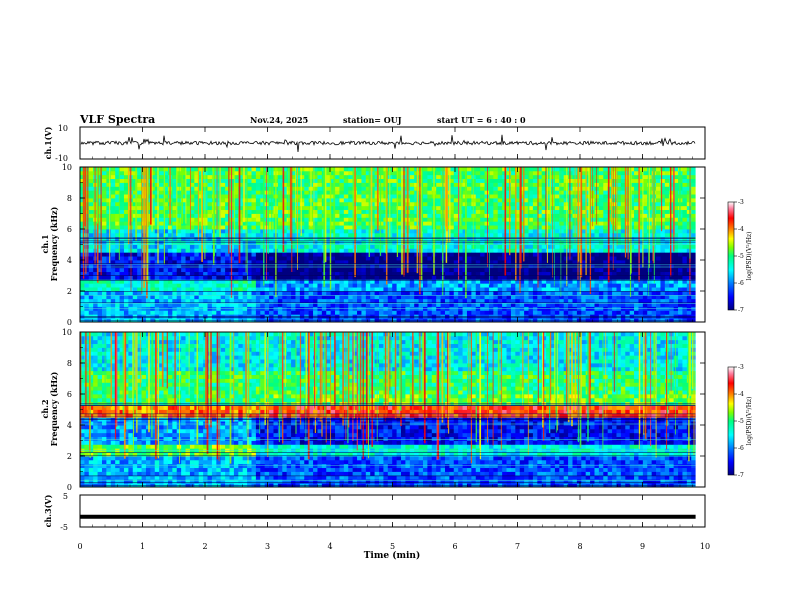 Image resolution: width=792 pixels, height=612 pixels. Describe the element at coordinates (579, 546) in the screenshot. I see `xtick-label: 8` at that location.